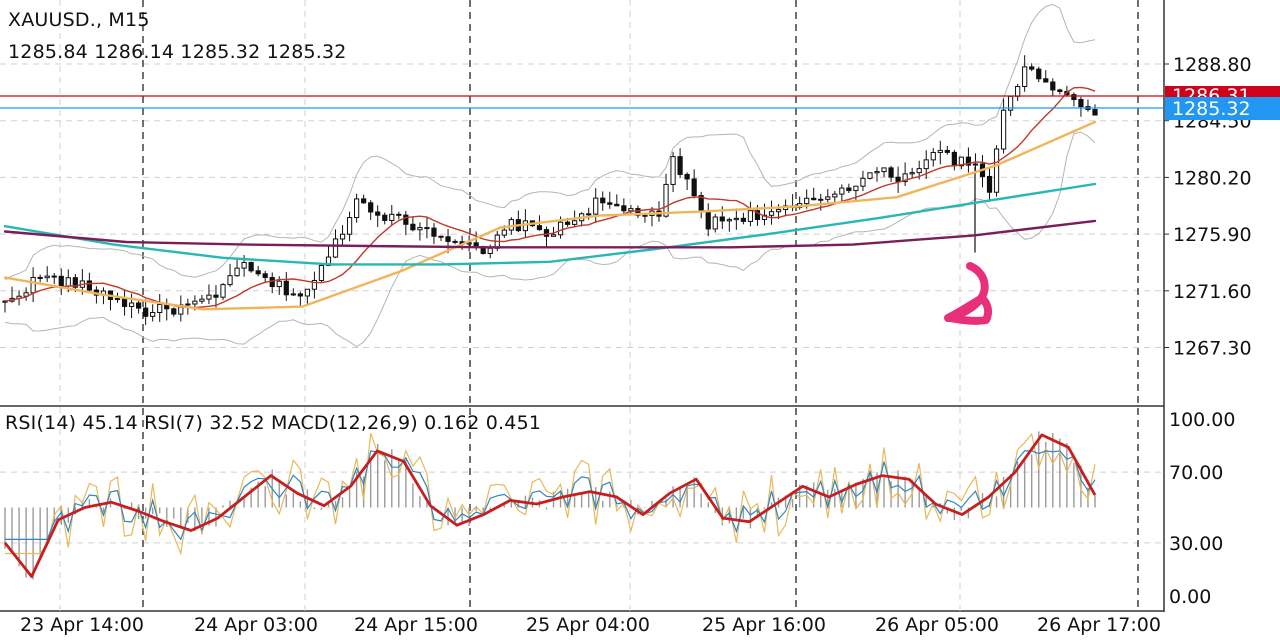  I want to click on price-tick-label: 1280.20, so click(1212, 178).